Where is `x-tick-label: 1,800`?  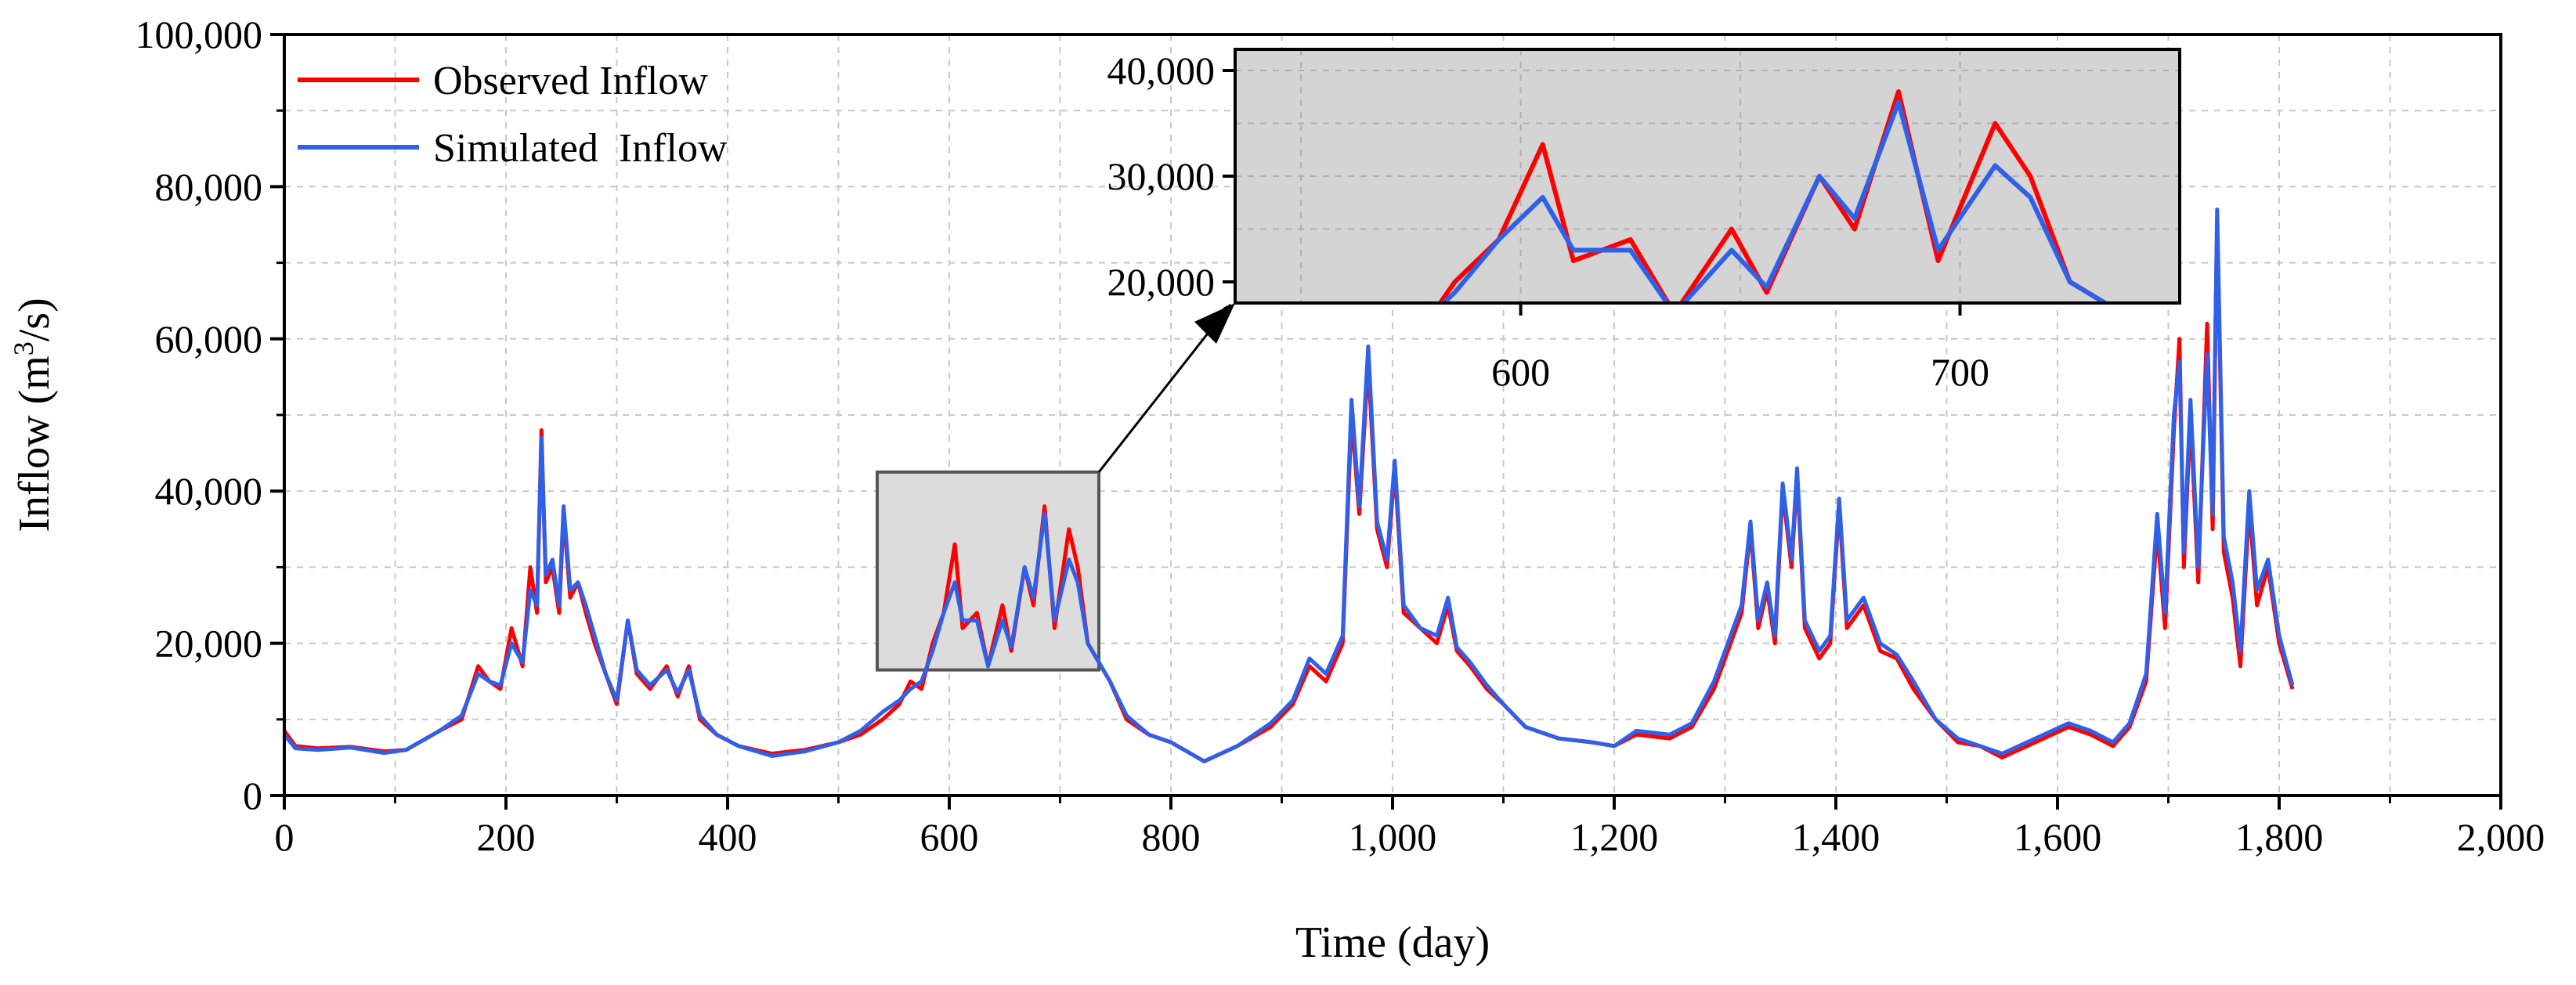 x-tick-label: 1,800 is located at coordinates (2279, 837).